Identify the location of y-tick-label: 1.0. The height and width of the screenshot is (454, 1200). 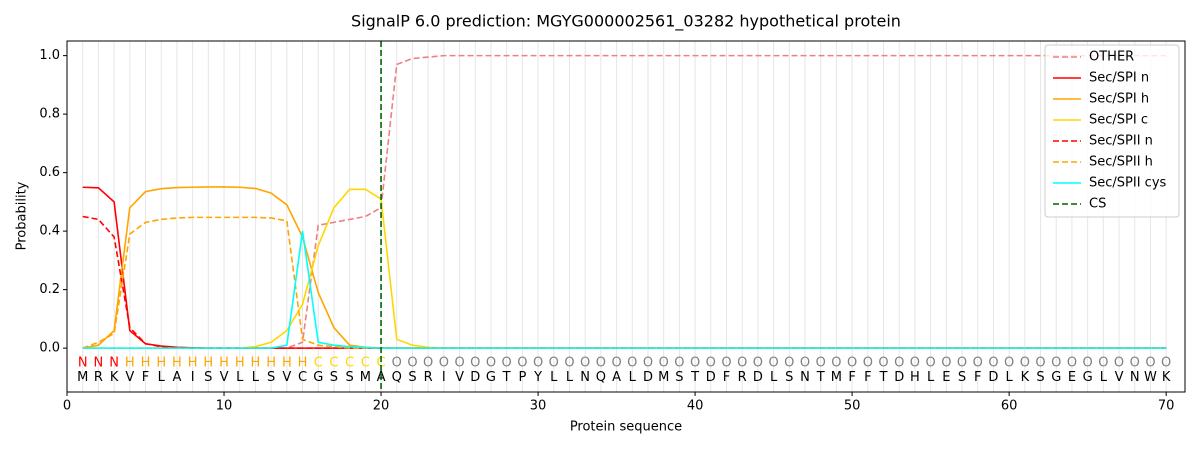
(49, 55).